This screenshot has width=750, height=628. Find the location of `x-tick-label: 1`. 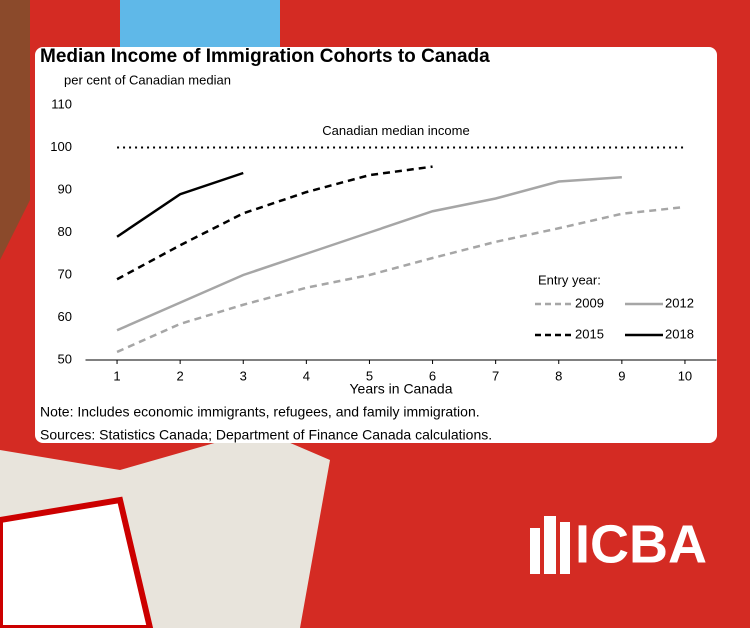

x-tick-label: 1 is located at coordinates (116, 375).